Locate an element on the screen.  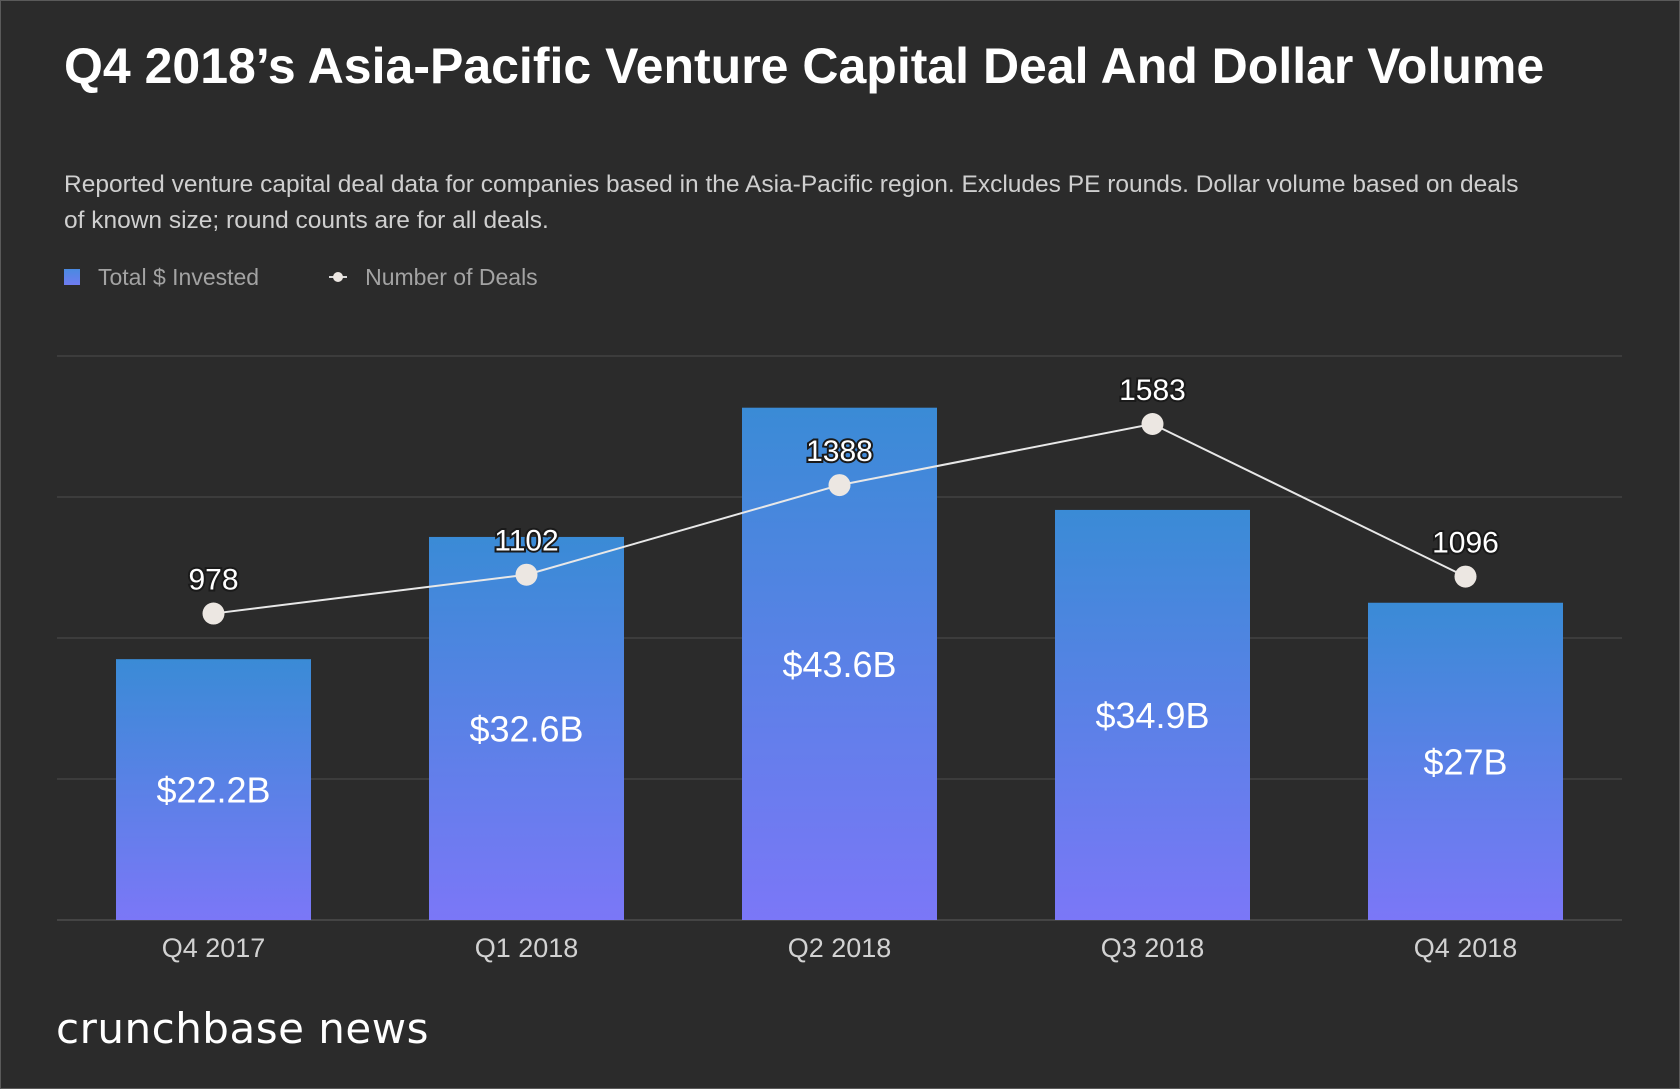
bar-value-label: $32.6B is located at coordinates (526, 728).